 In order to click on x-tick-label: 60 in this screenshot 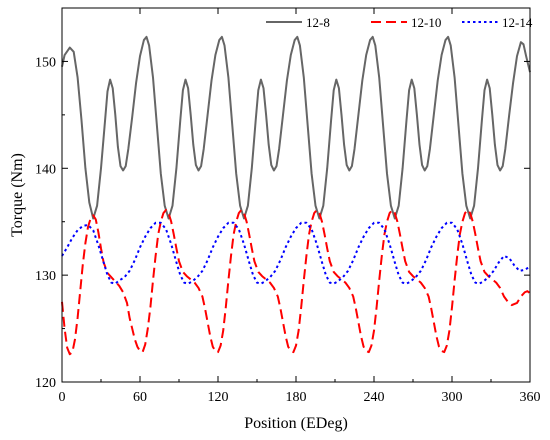, I will do `click(140, 397)`.